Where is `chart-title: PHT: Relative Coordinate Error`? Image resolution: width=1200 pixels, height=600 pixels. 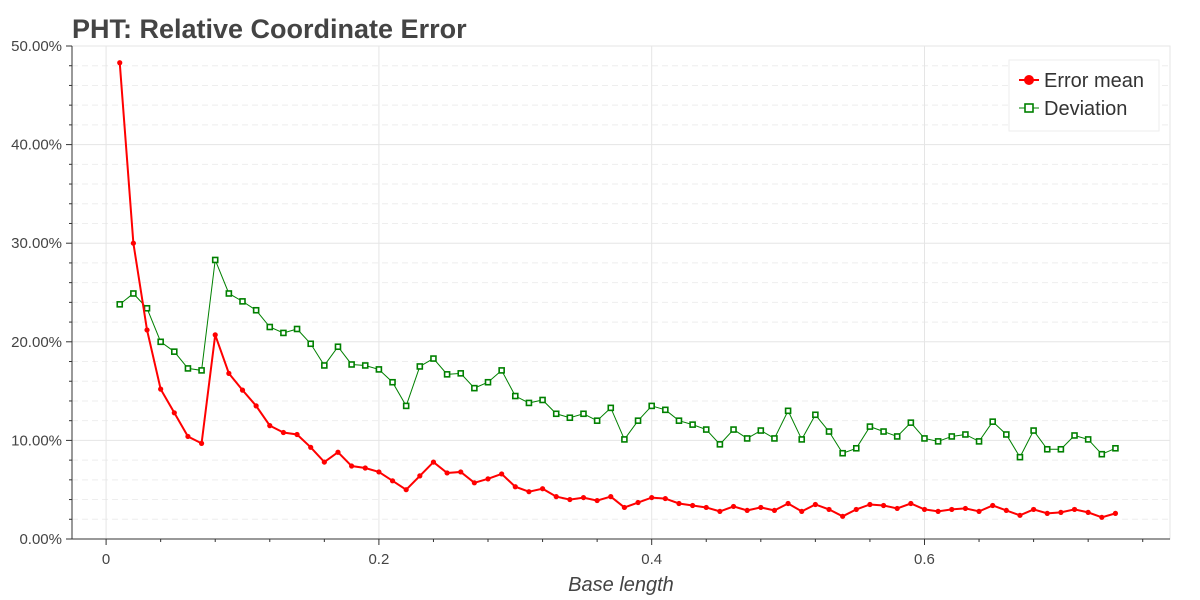 chart-title: PHT: Relative Coordinate Error is located at coordinates (269, 29).